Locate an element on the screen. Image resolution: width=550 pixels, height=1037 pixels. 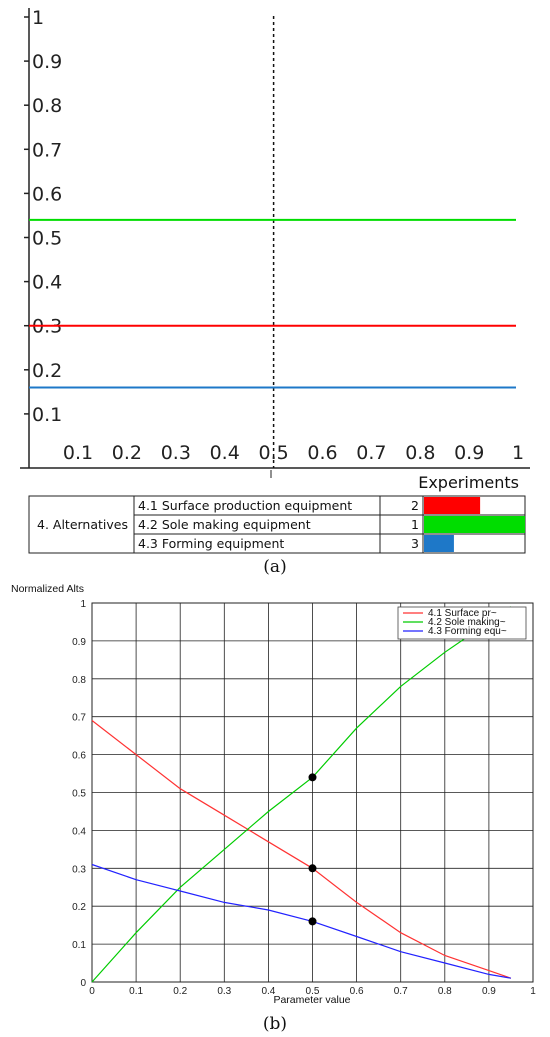
alternative-name: 4.2 Sole making equipment is located at coordinates (224, 524).